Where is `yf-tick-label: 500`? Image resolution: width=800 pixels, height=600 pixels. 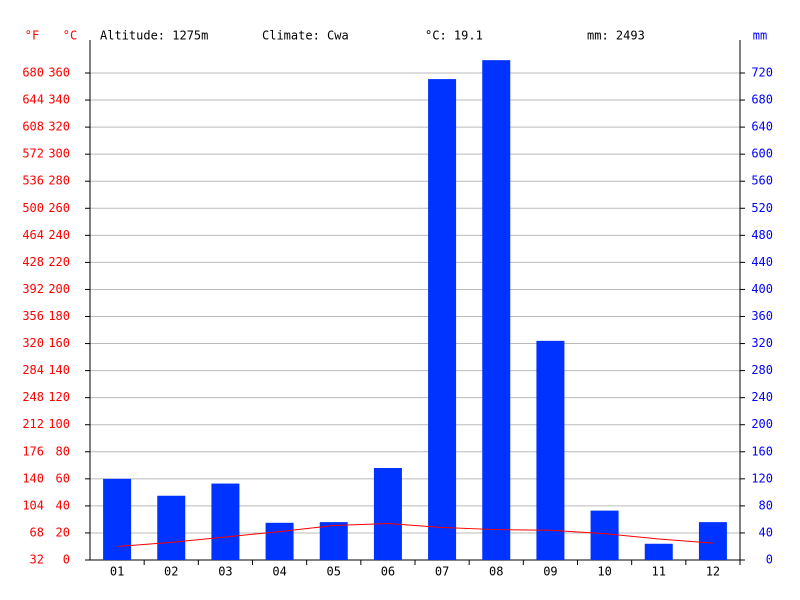
yf-tick-label: 500 is located at coordinates (33, 208).